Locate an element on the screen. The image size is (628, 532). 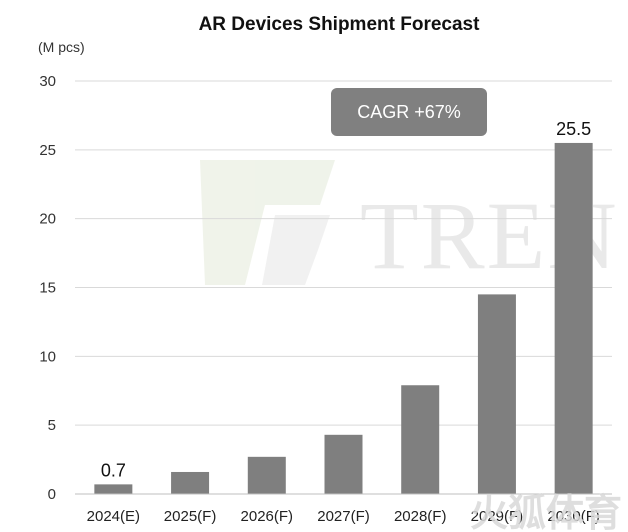
y-tick-label: 10 is located at coordinates (47, 356).